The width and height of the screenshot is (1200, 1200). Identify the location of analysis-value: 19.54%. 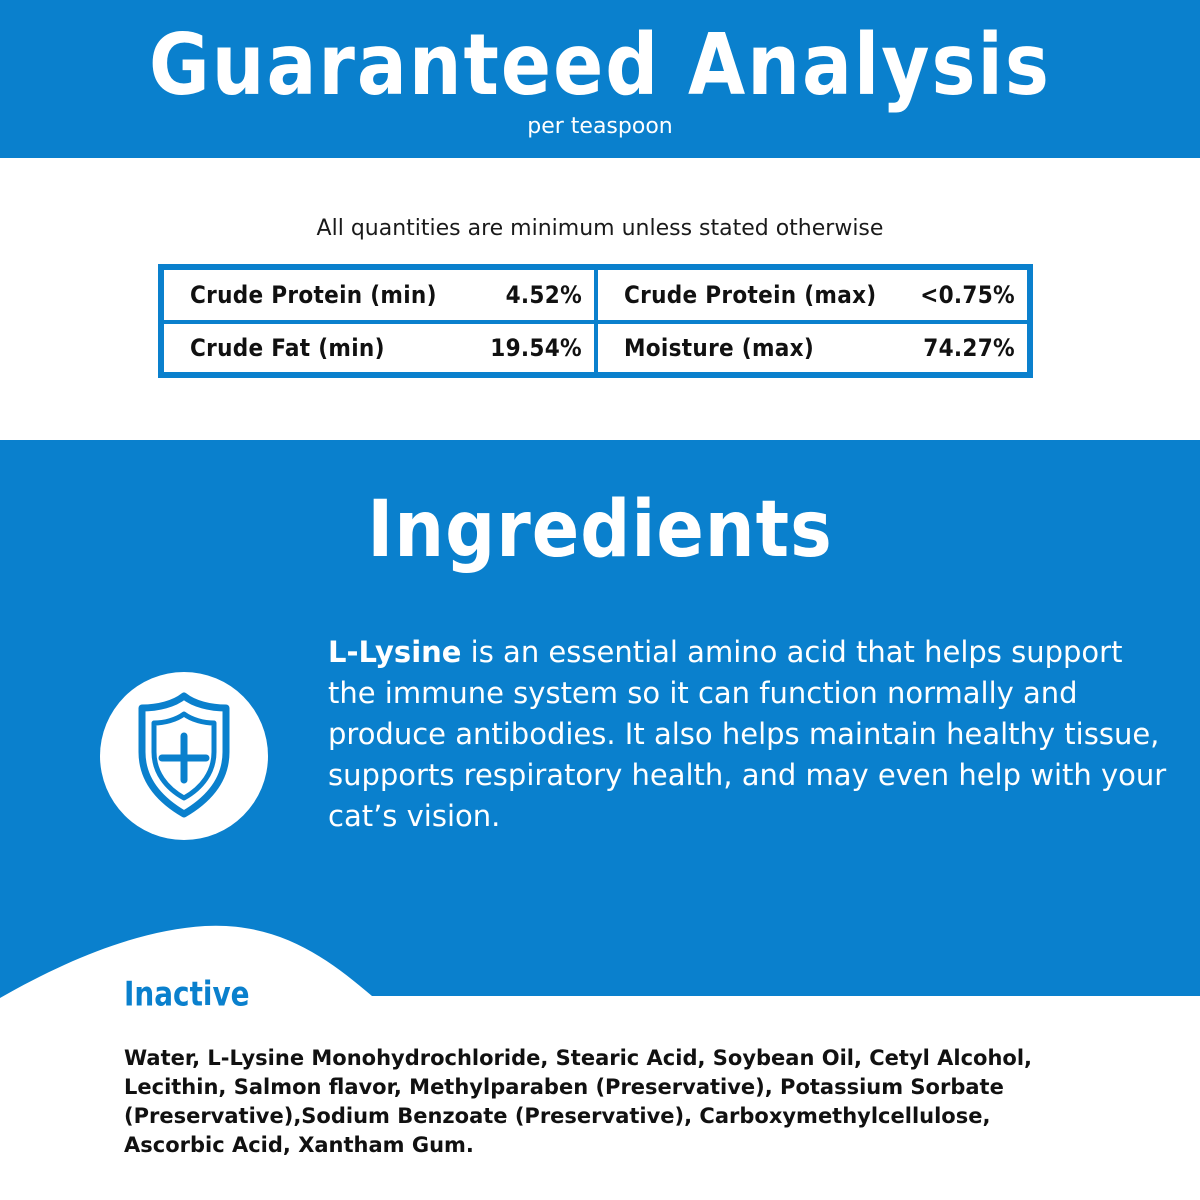
(536, 348).